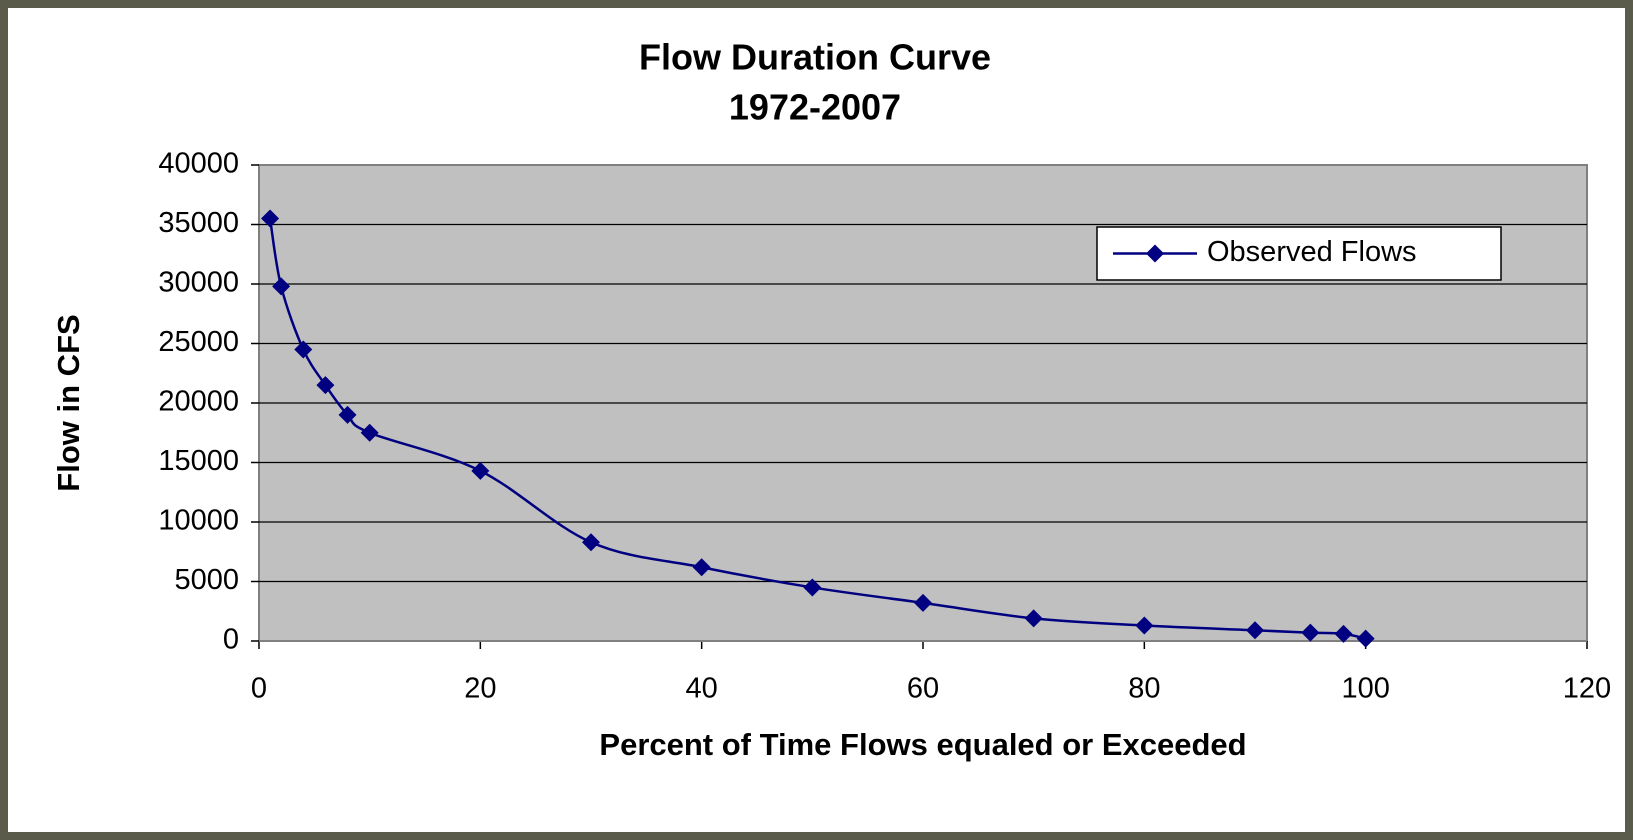 This screenshot has height=840, width=1633. Describe the element at coordinates (815, 57) in the screenshot. I see `chart-title: Flow Duration Curve` at that location.